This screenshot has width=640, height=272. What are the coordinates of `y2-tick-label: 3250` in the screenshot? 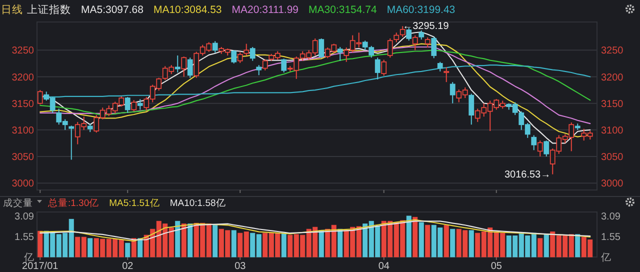 It's located at (612, 51).